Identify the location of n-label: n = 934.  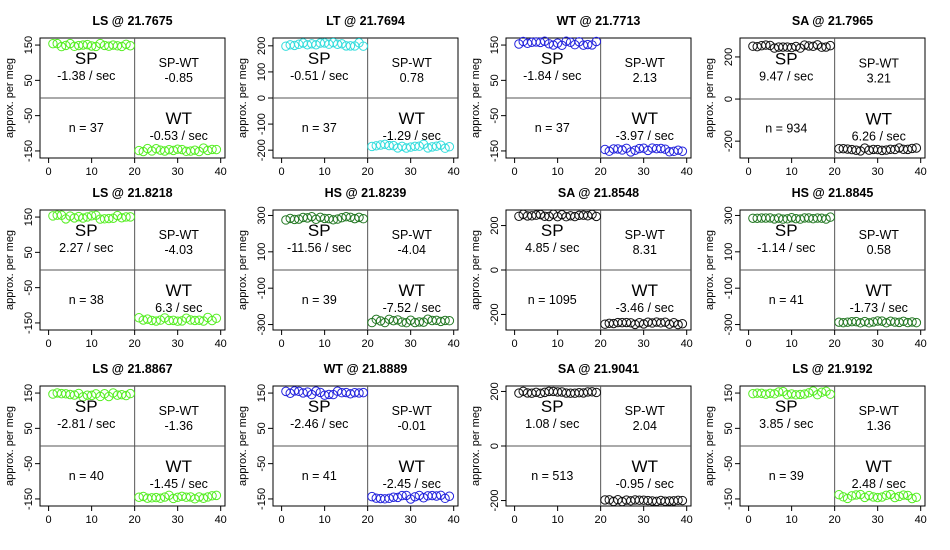
(786, 129).